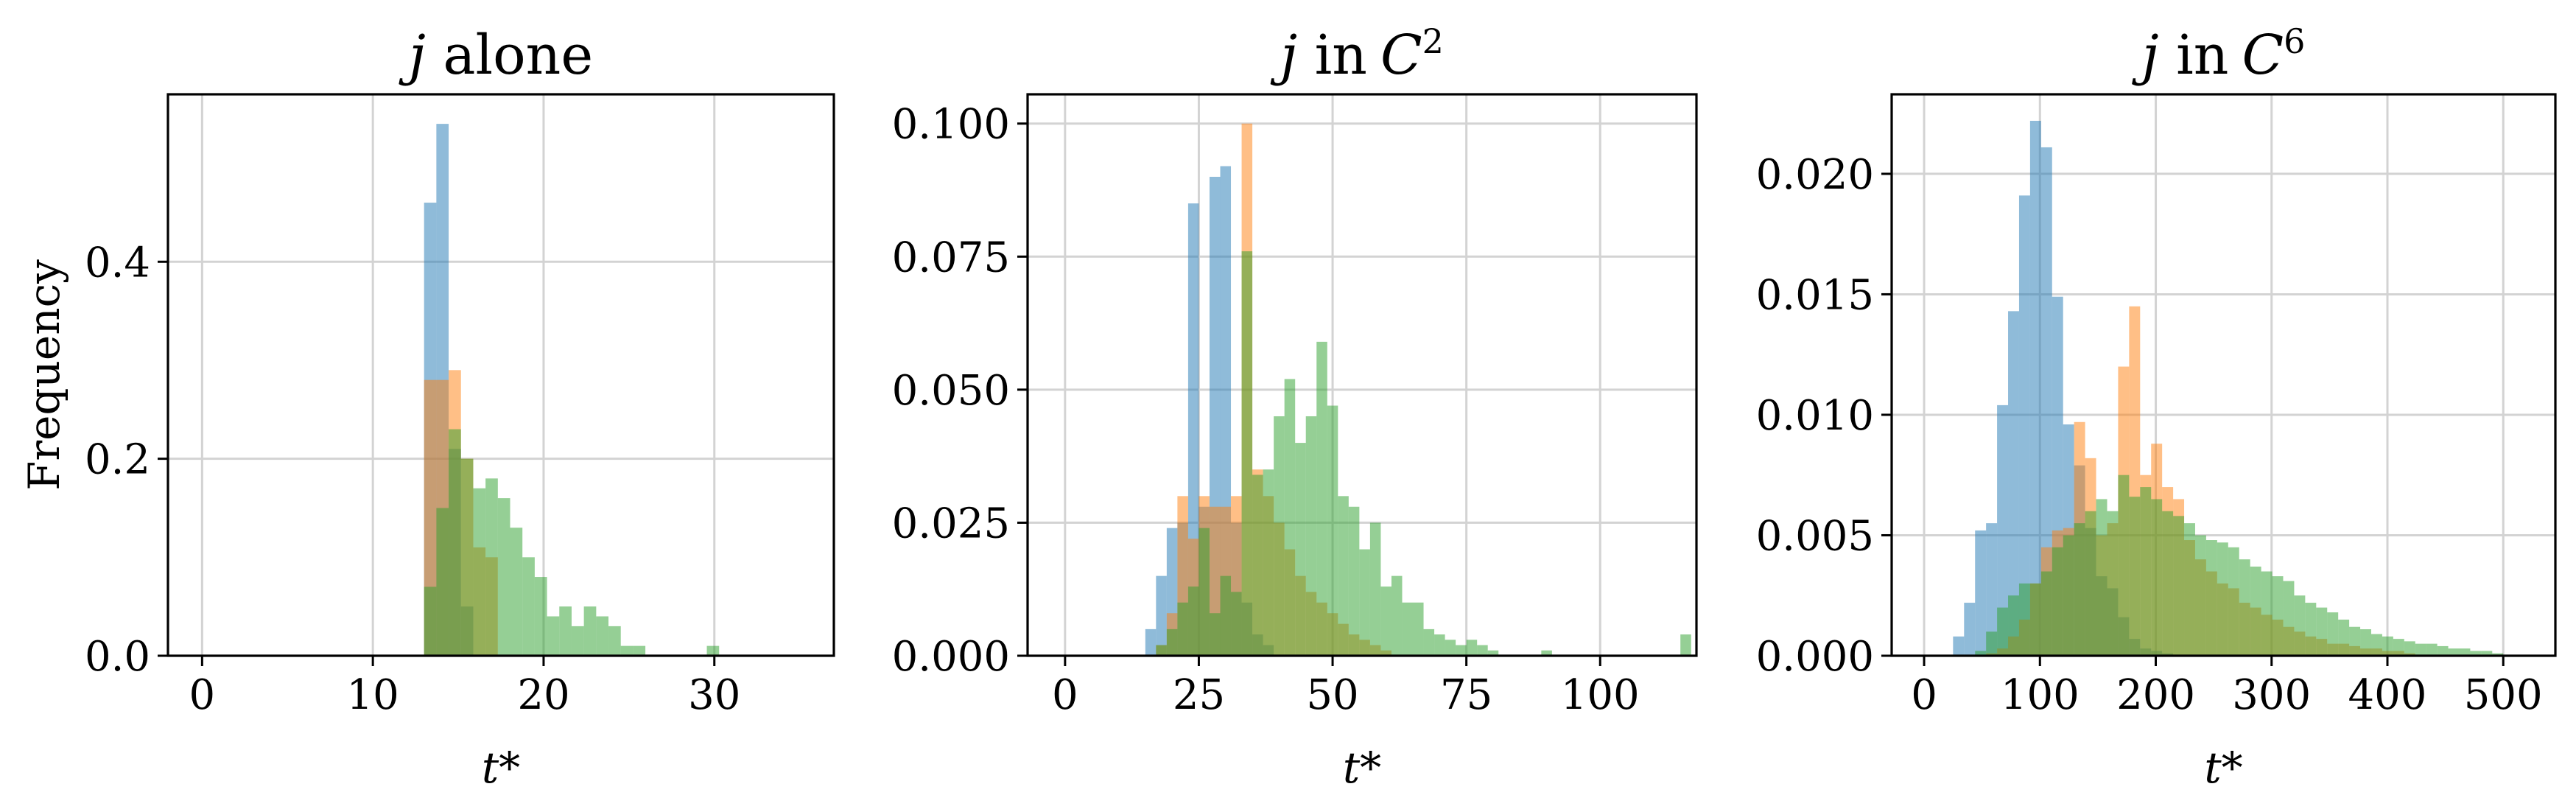 The height and width of the screenshot is (809, 2576). What do you see at coordinates (1815, 295) in the screenshot?
I see `y-tick-label: 0.015` at bounding box center [1815, 295].